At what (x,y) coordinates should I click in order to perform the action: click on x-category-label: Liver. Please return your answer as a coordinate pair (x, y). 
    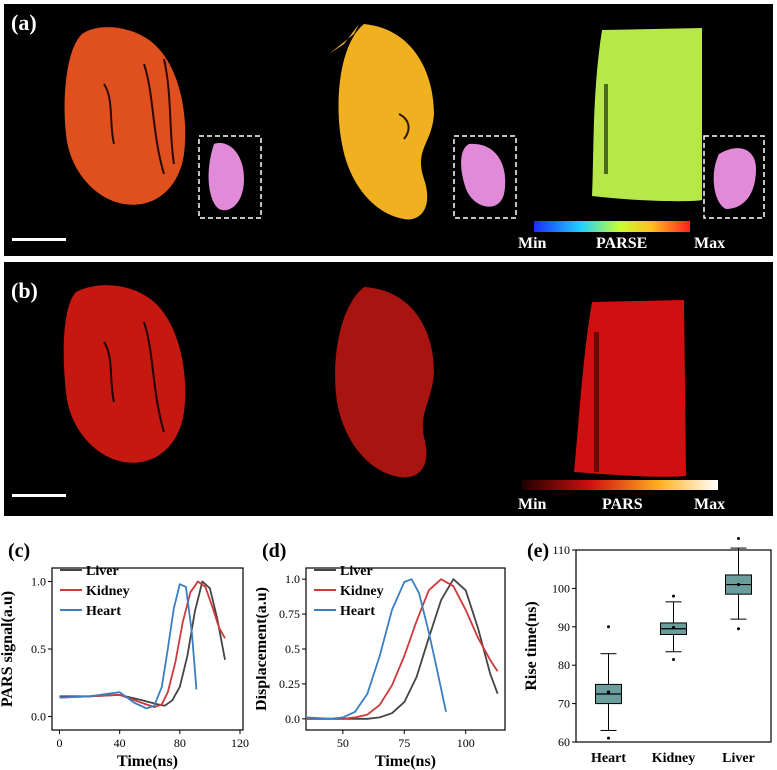
    Looking at the image, I should click on (738, 758).